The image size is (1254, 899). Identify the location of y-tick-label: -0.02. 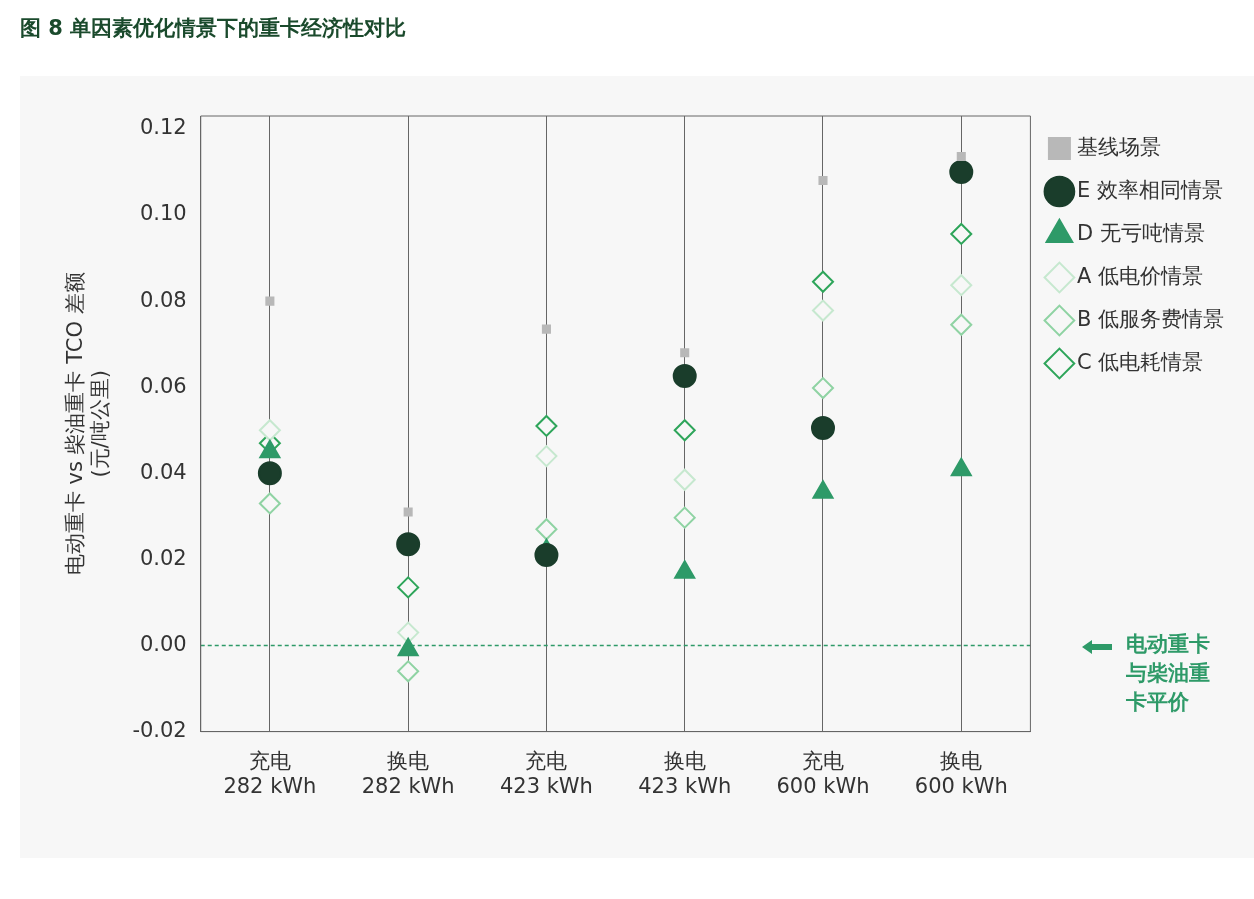
(159, 730).